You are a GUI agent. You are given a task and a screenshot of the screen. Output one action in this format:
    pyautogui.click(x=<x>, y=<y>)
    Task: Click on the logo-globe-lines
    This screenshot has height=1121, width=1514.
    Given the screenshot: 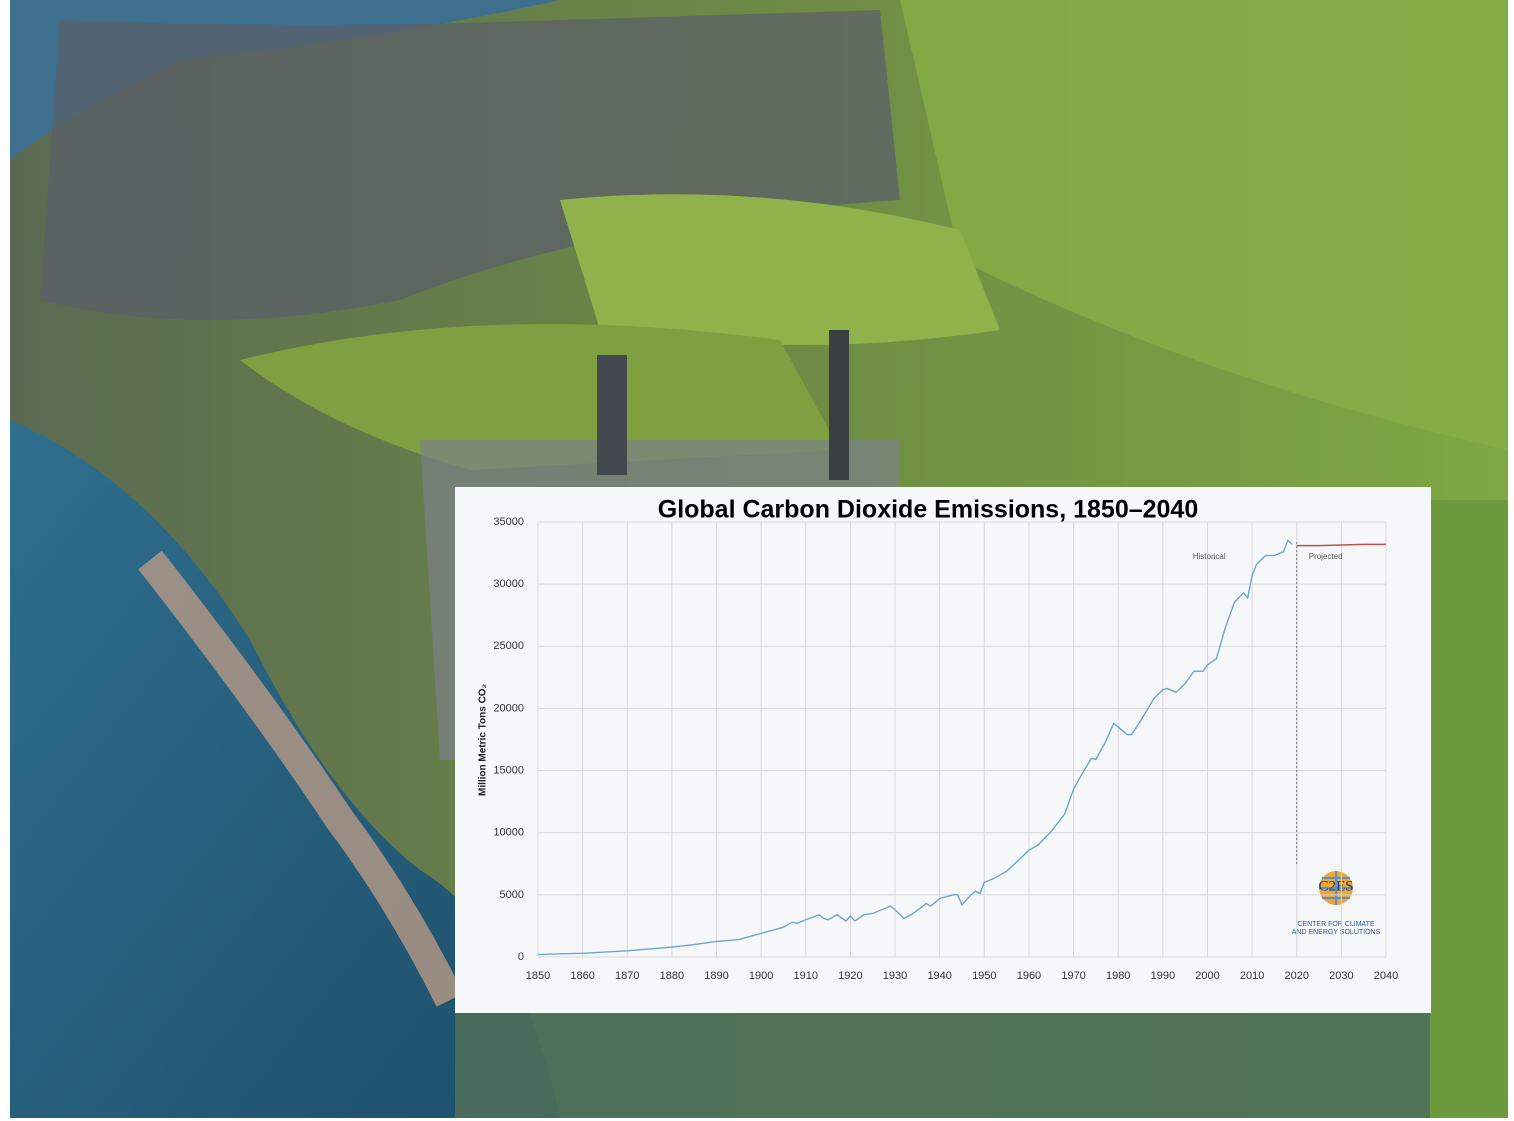 What is the action you would take?
    pyautogui.click(x=1336, y=888)
    